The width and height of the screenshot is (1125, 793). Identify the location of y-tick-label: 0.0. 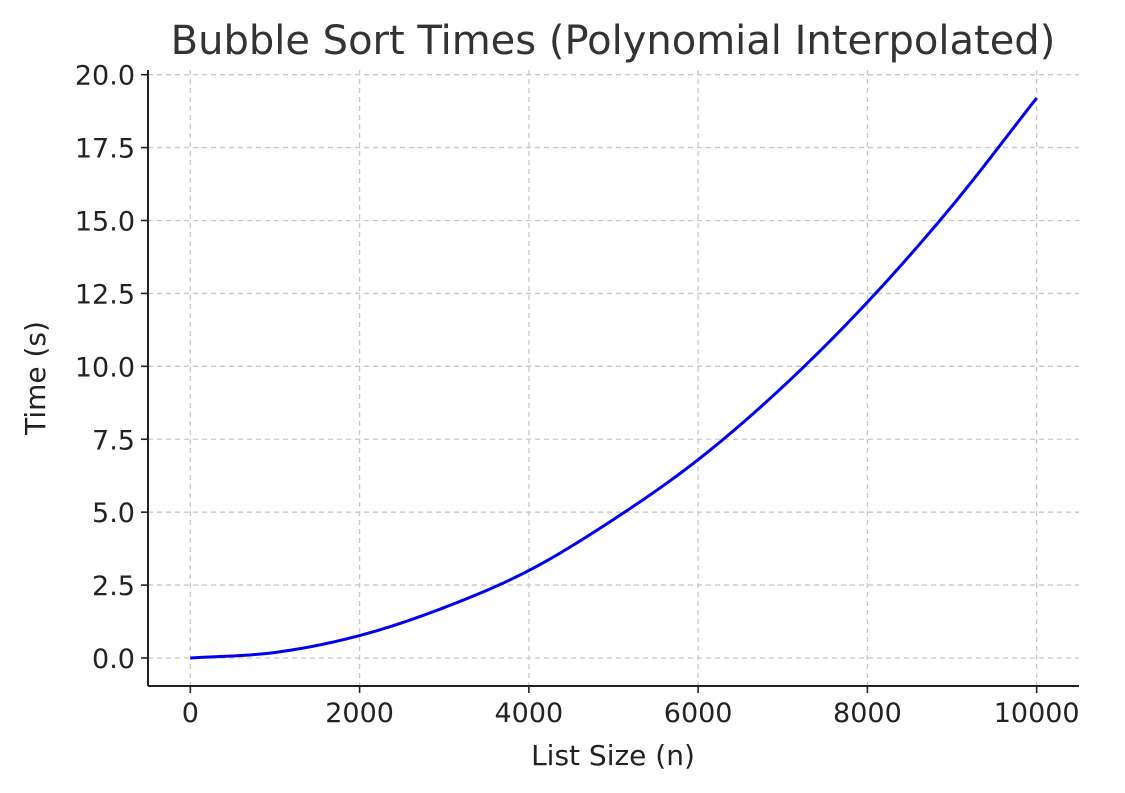
(113, 659).